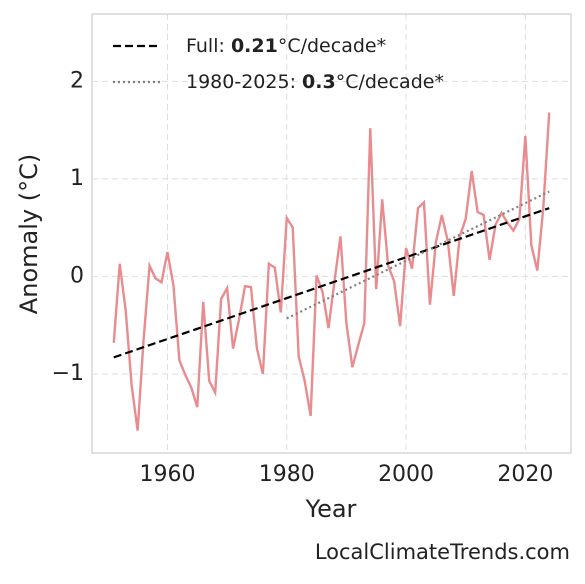  I want to click on watermark: LocalClimateTrends.com, so click(442, 552).